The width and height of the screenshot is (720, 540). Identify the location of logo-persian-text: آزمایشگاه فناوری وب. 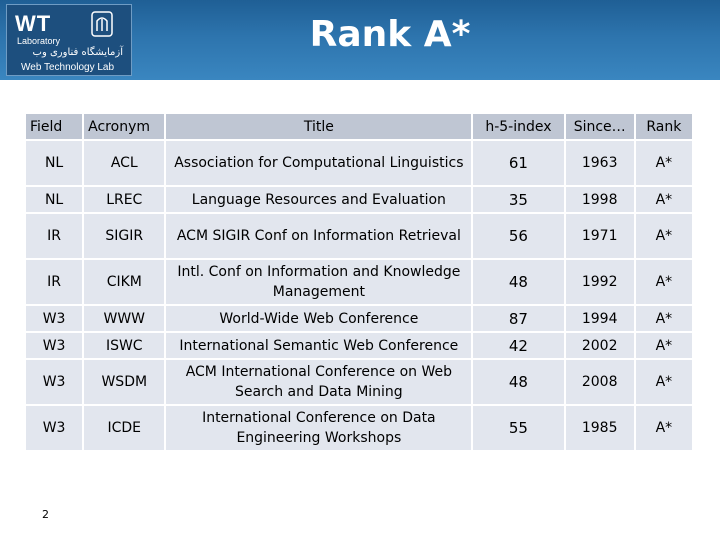
(77, 52).